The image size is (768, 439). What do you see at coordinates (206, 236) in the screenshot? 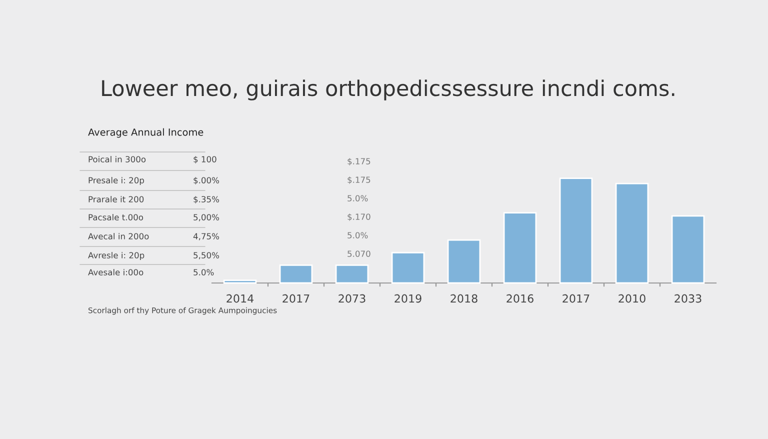
I see `annotation: 4,75%` at bounding box center [206, 236].